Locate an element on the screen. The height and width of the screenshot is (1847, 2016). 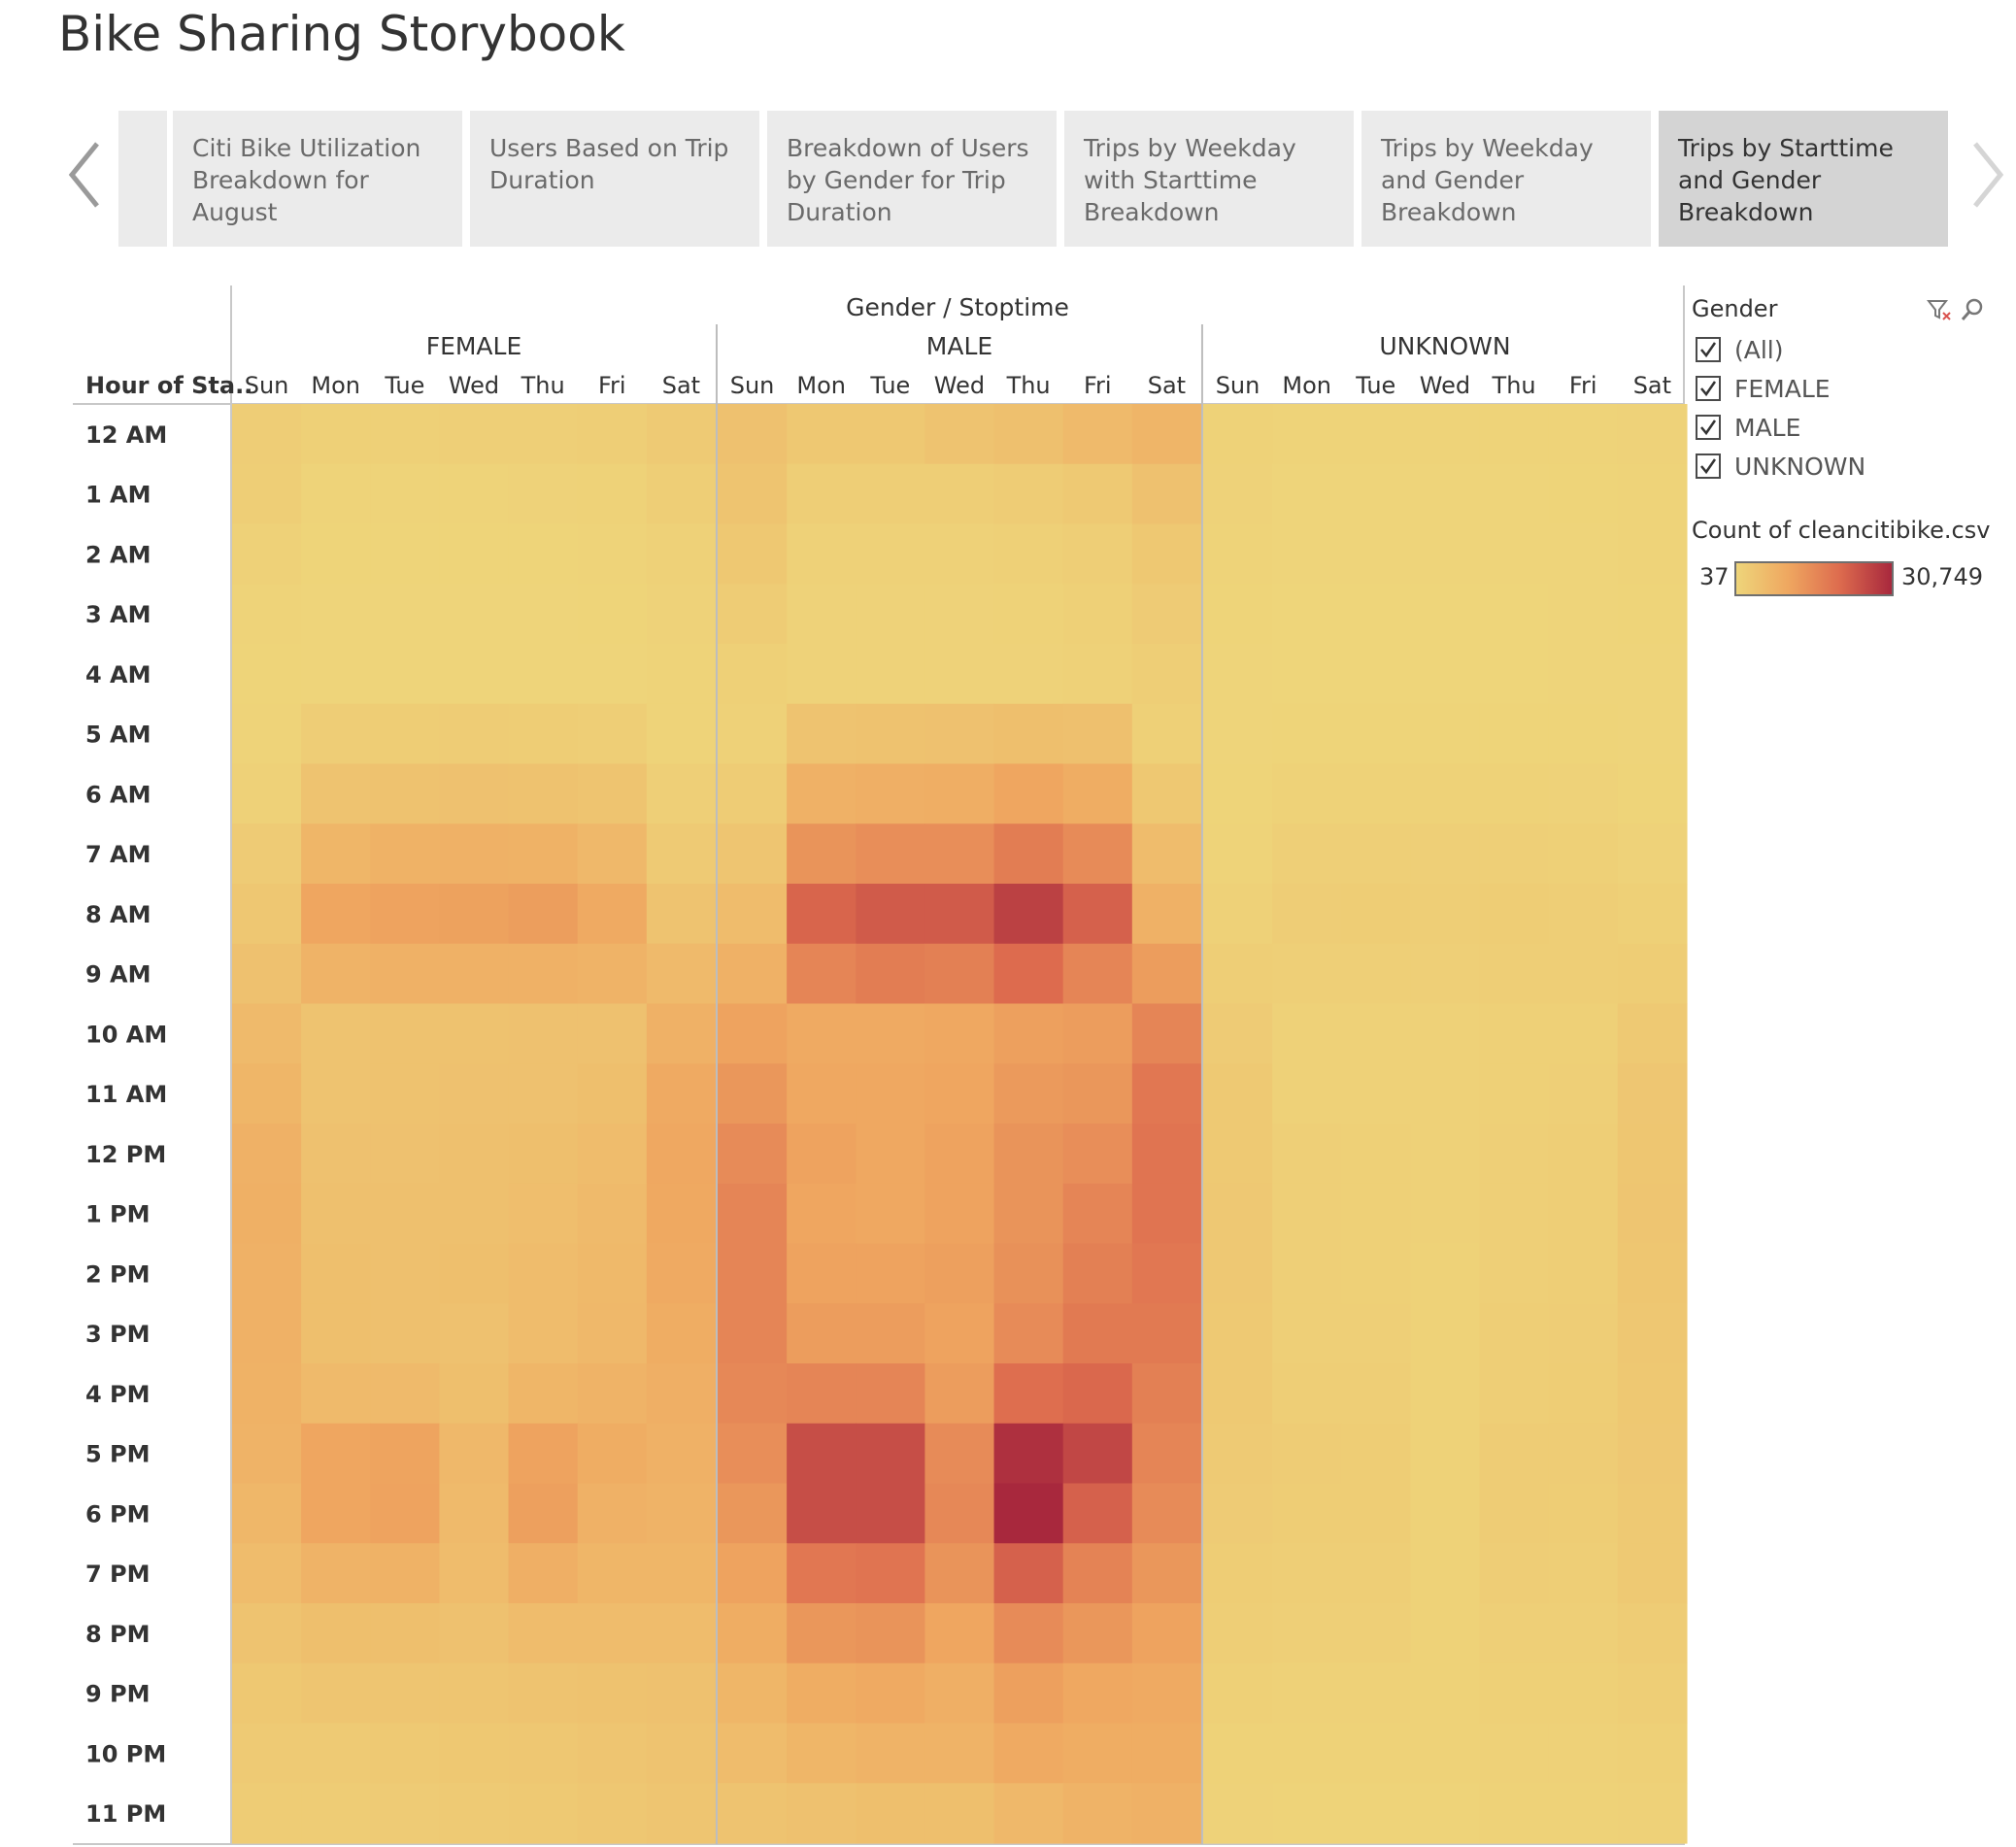
weekday-tick-label: Mon is located at coordinates (1306, 385).